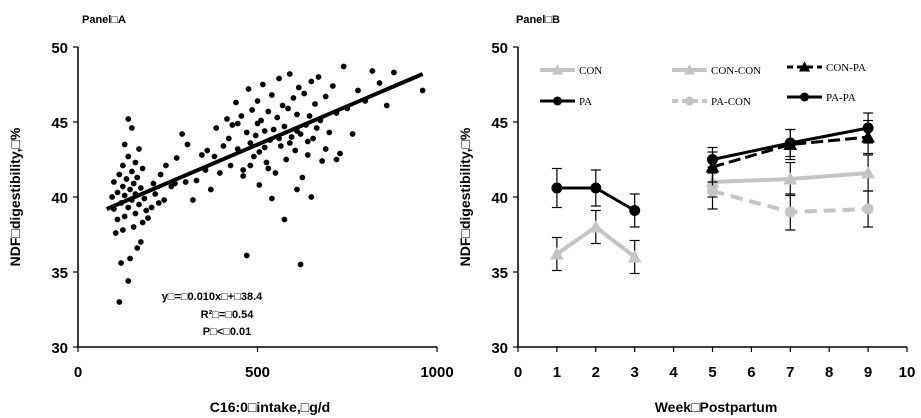  What do you see at coordinates (716, 407) in the screenshot?
I see `panel-b-x-axis-title: Week□Postpartum` at bounding box center [716, 407].